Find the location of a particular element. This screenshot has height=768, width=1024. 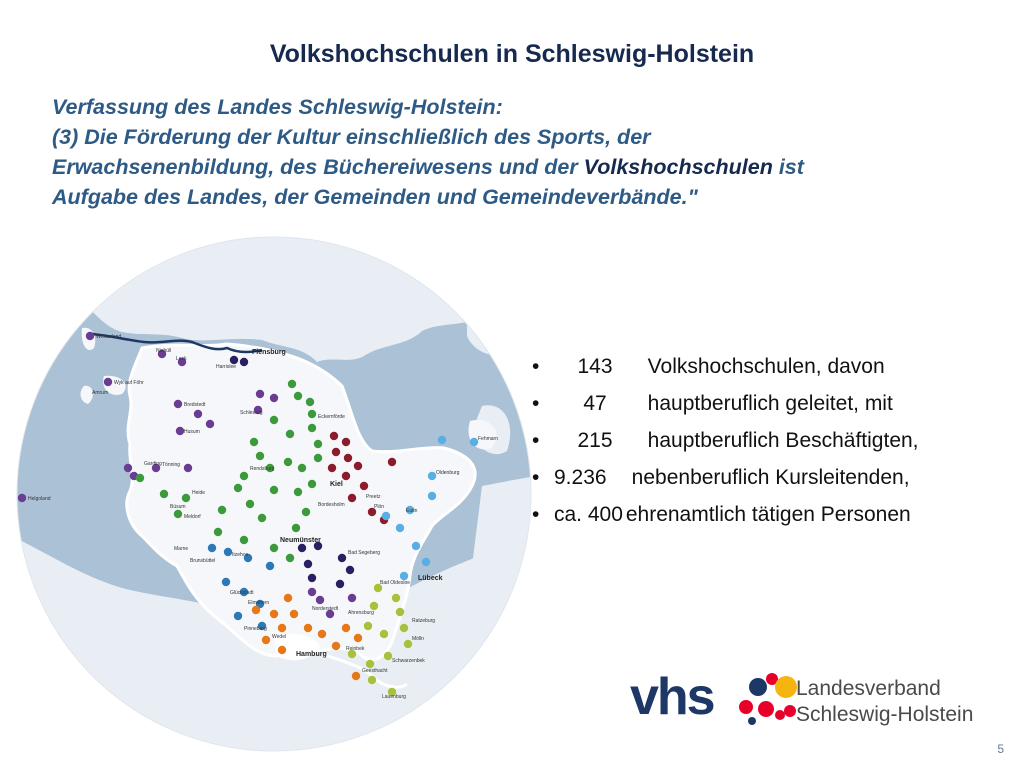

label-luebeck: Lübeck is located at coordinates (430, 578).